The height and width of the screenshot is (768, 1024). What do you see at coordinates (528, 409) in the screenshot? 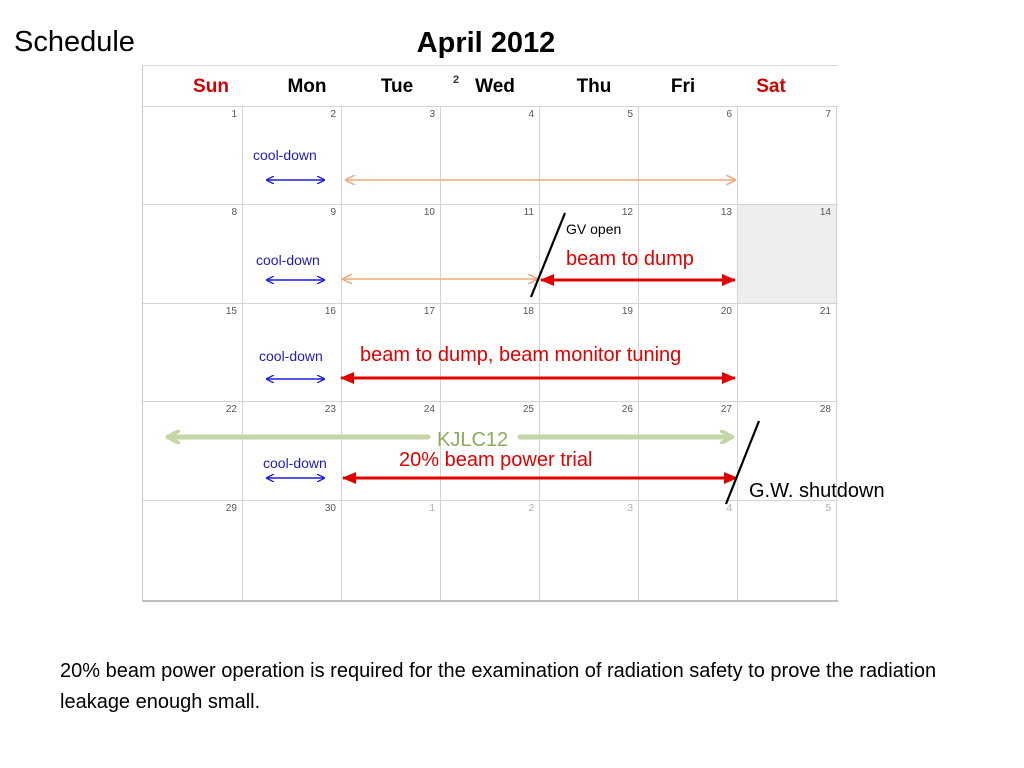
I see `date-number: 25` at bounding box center [528, 409].